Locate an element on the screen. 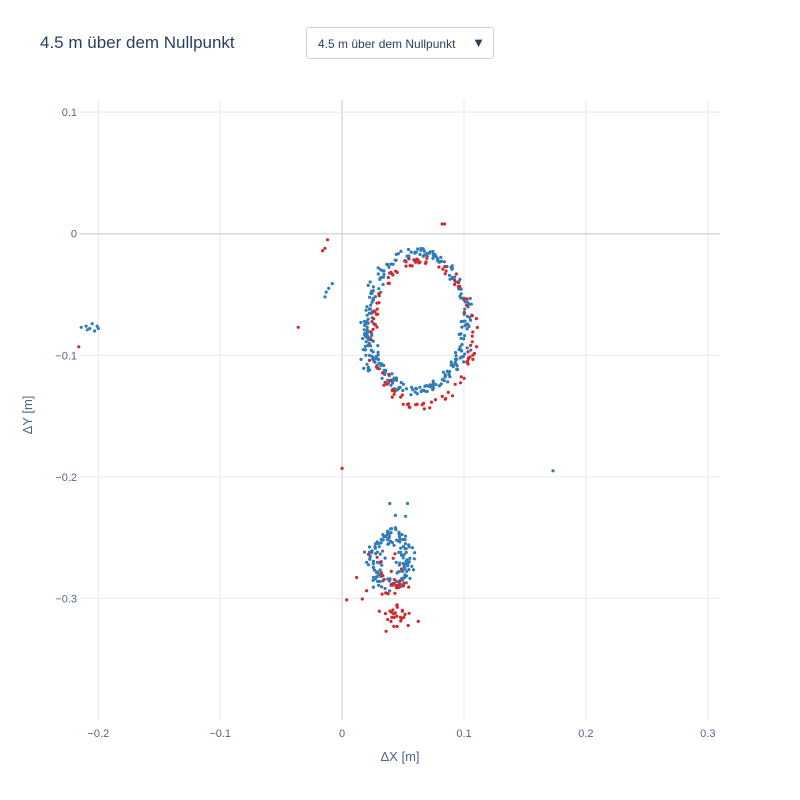  x-tick-label: −0.1 is located at coordinates (220, 734).